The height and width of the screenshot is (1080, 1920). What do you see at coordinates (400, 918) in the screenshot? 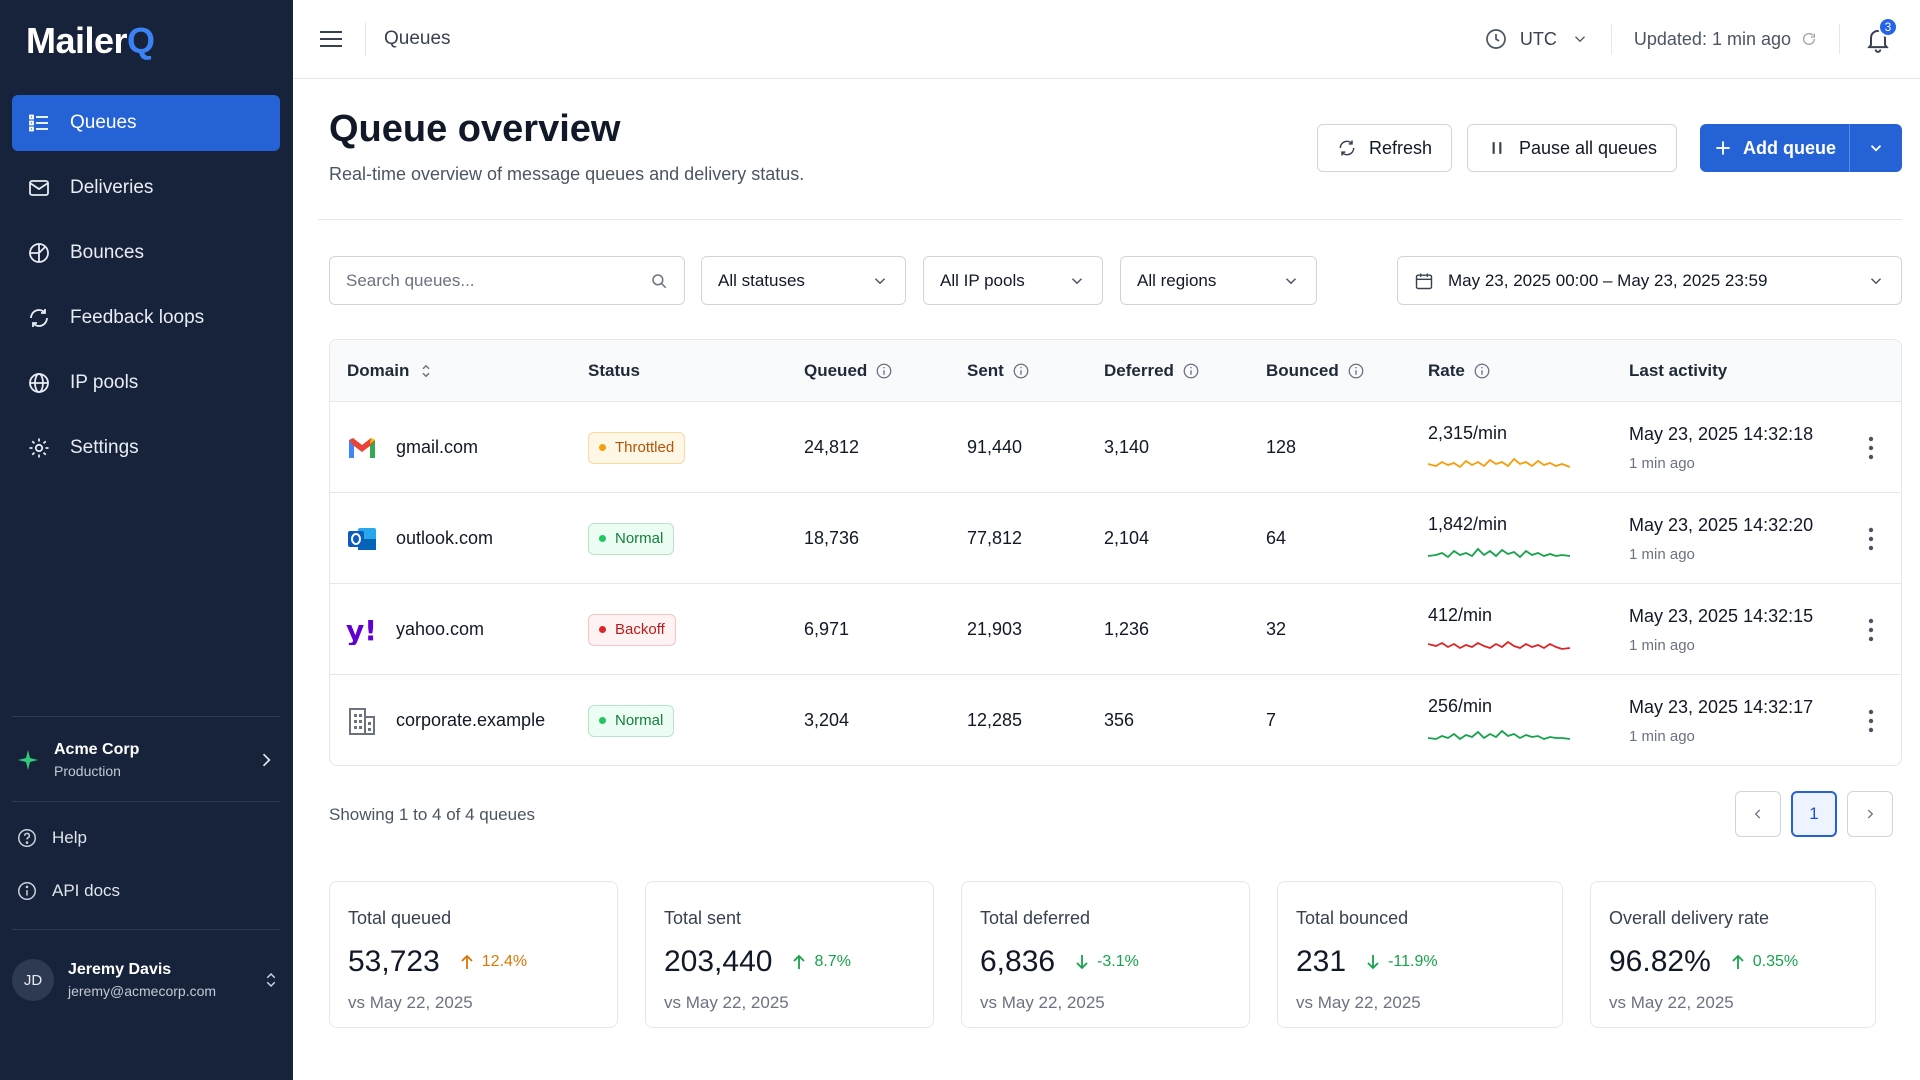
I see `card-label: Total queued` at bounding box center [400, 918].